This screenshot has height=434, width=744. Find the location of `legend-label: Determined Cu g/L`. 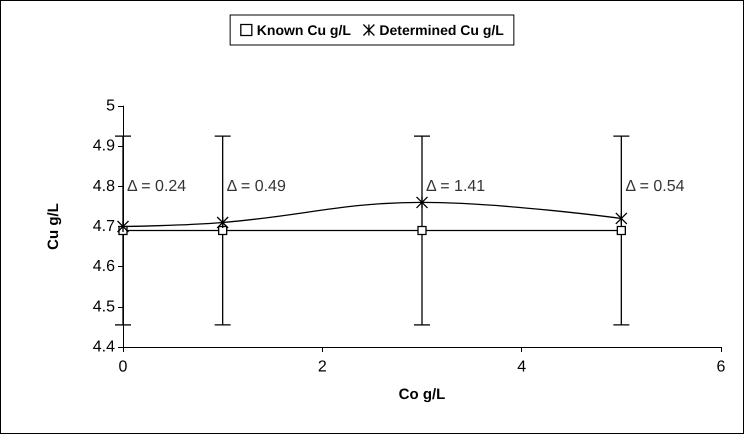

legend-label: Determined Cu g/L is located at coordinates (441, 30).